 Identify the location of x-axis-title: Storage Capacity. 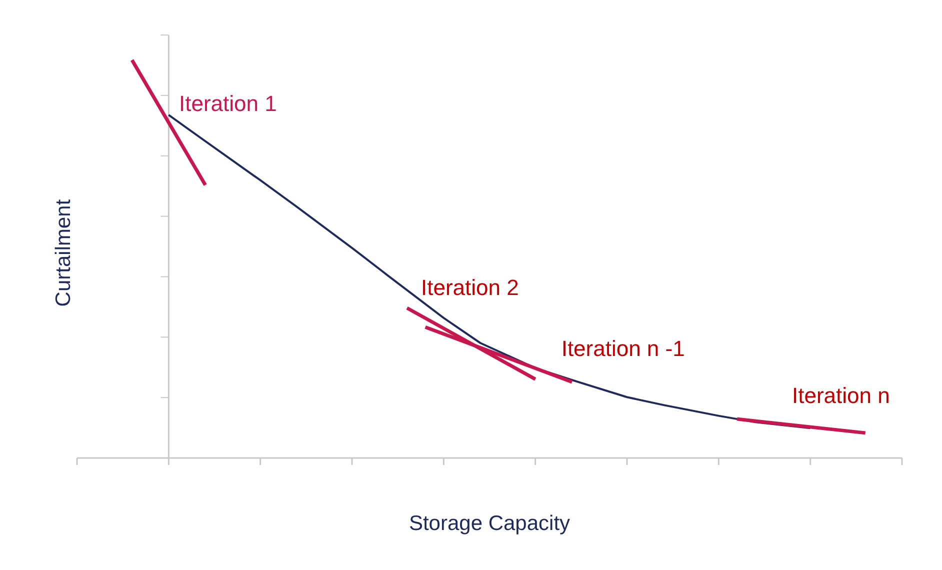
(489, 523).